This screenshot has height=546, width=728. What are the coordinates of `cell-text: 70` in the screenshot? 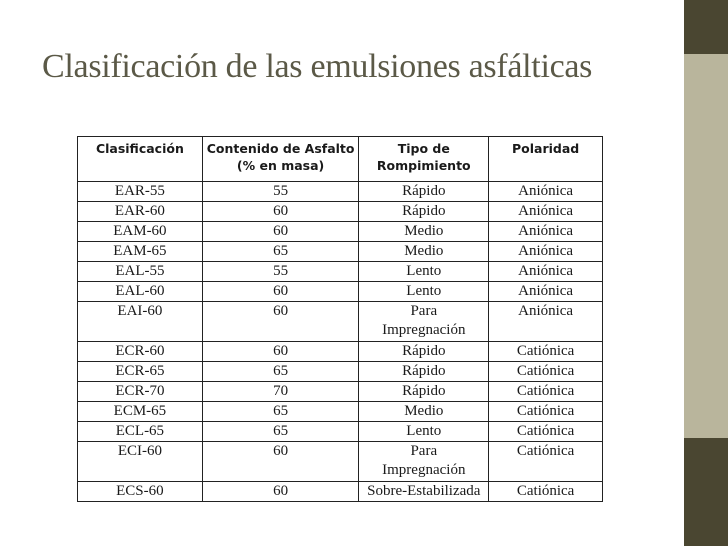 It's located at (281, 391).